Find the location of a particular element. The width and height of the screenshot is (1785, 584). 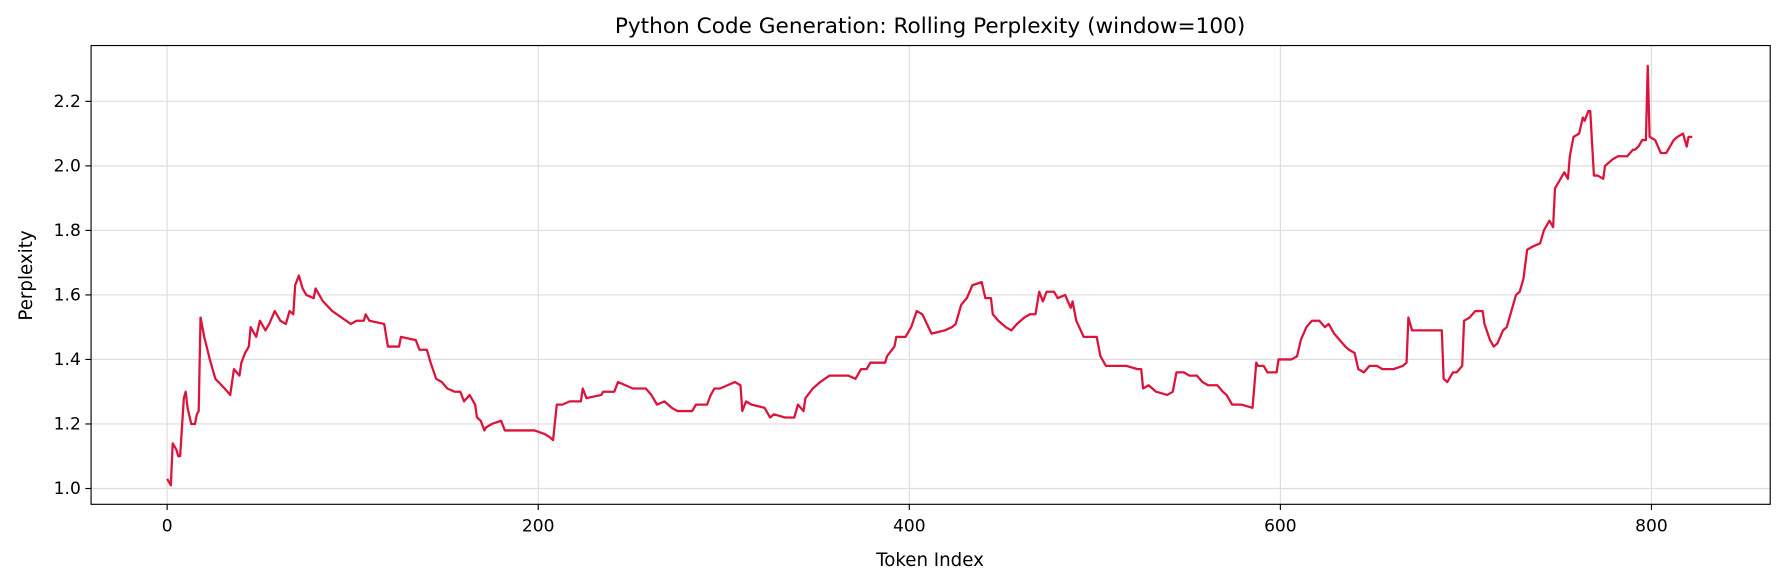

y-tick-label: 2.0 is located at coordinates (67, 167).